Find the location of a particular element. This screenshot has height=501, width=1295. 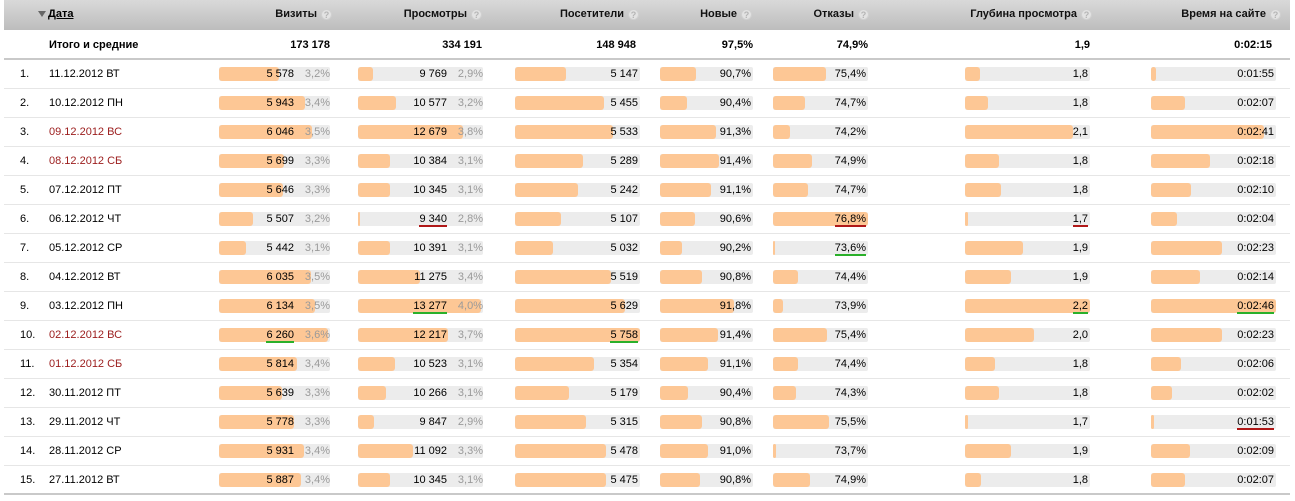

bounces-value: 73,7% is located at coordinates (850, 451).